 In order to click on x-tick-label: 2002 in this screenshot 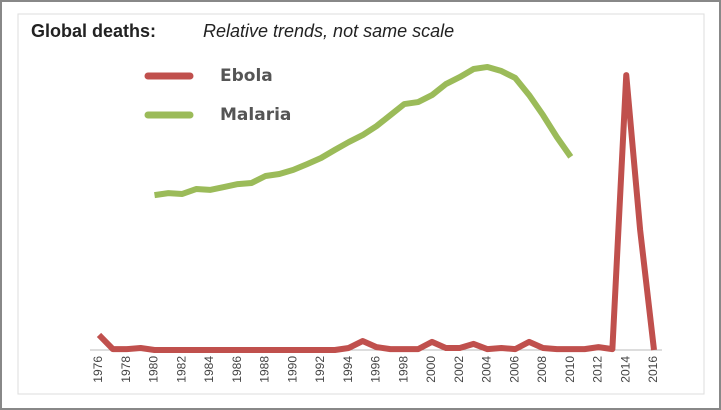, I will do `click(459, 369)`.